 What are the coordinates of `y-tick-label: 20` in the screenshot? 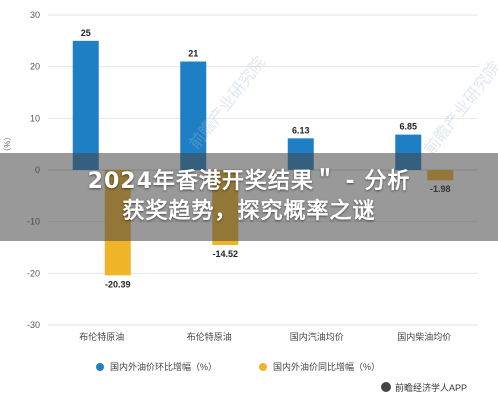 It's located at (35, 67).